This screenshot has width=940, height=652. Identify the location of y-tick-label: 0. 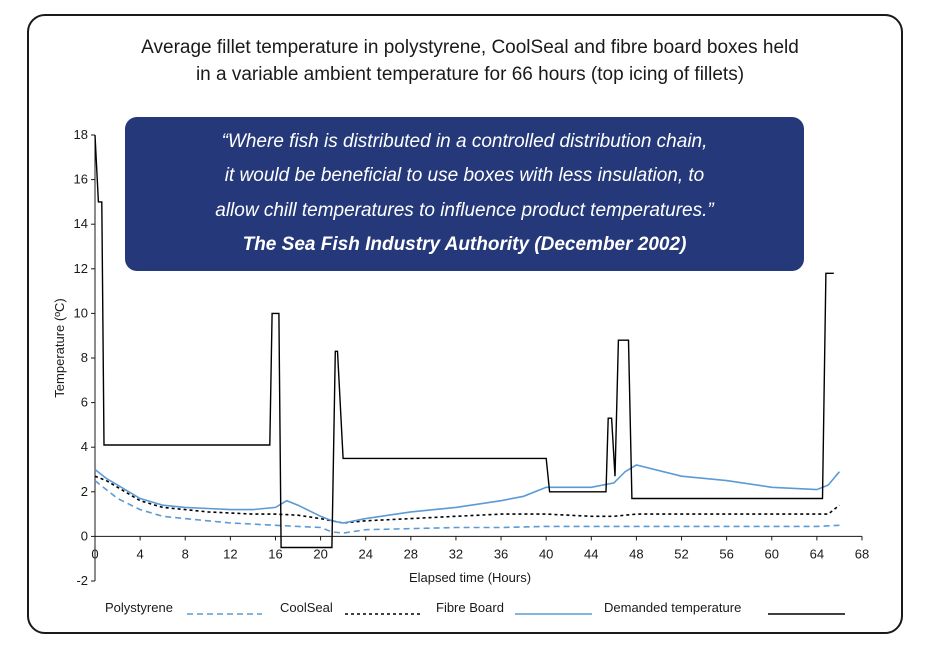
(84, 535).